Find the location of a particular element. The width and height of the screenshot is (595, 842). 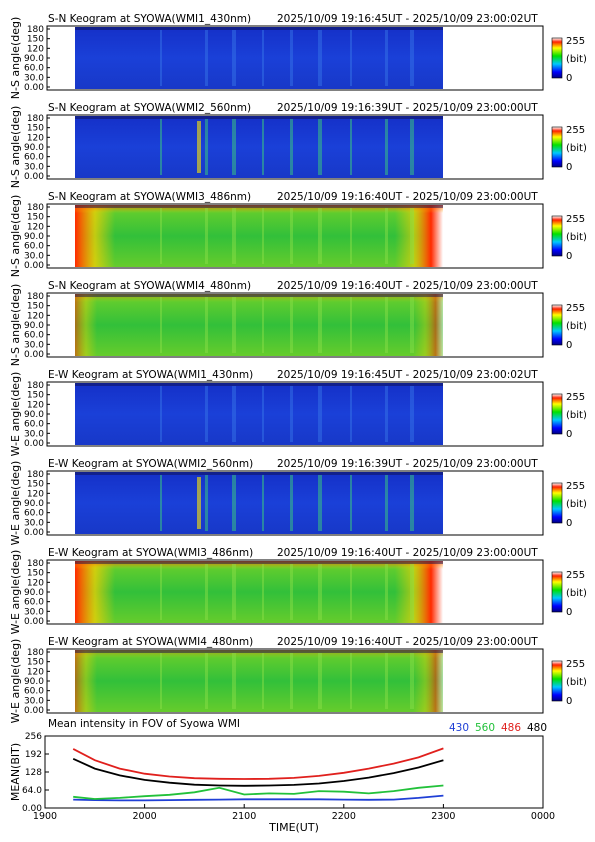

x-tick-label: 0000 is located at coordinates (543, 816).